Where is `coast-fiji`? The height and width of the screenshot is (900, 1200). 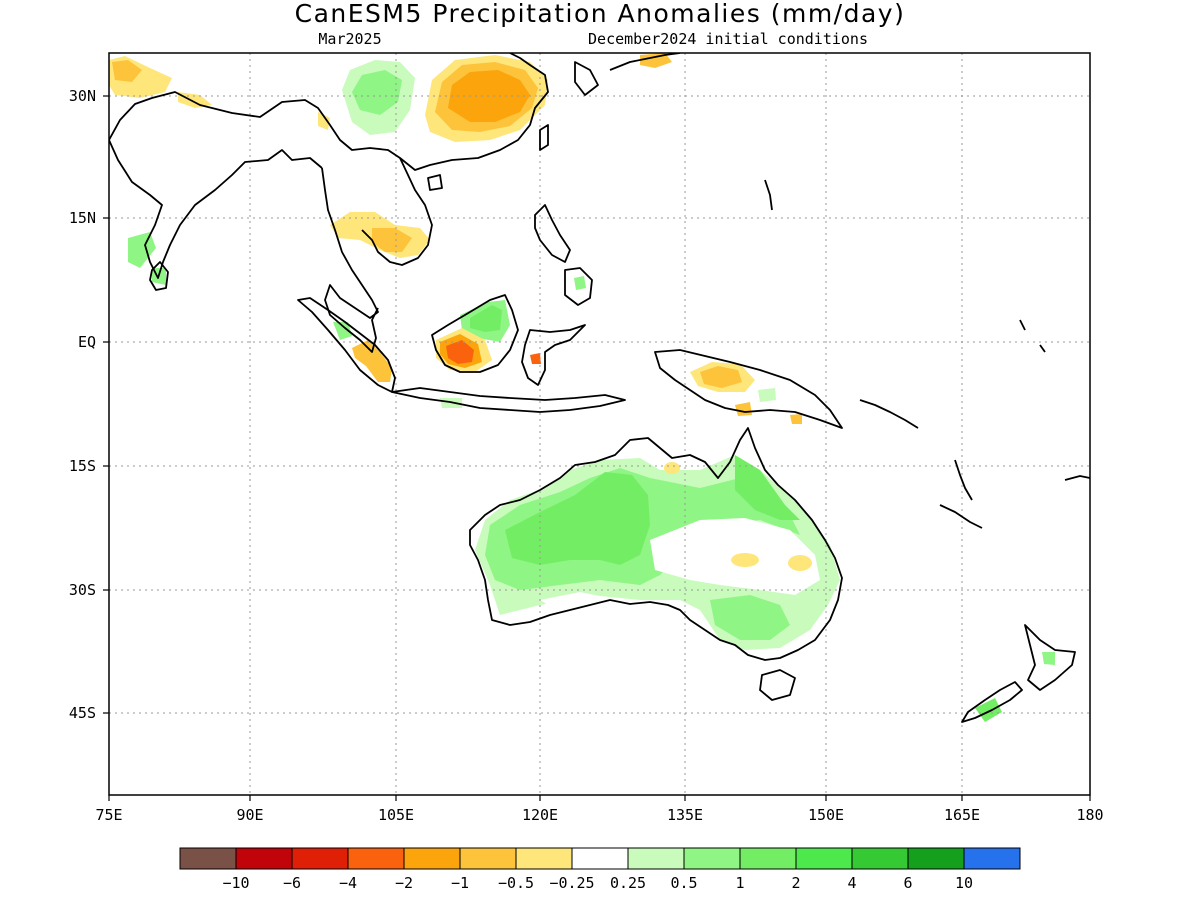 coast-fiji is located at coordinates (1077, 478).